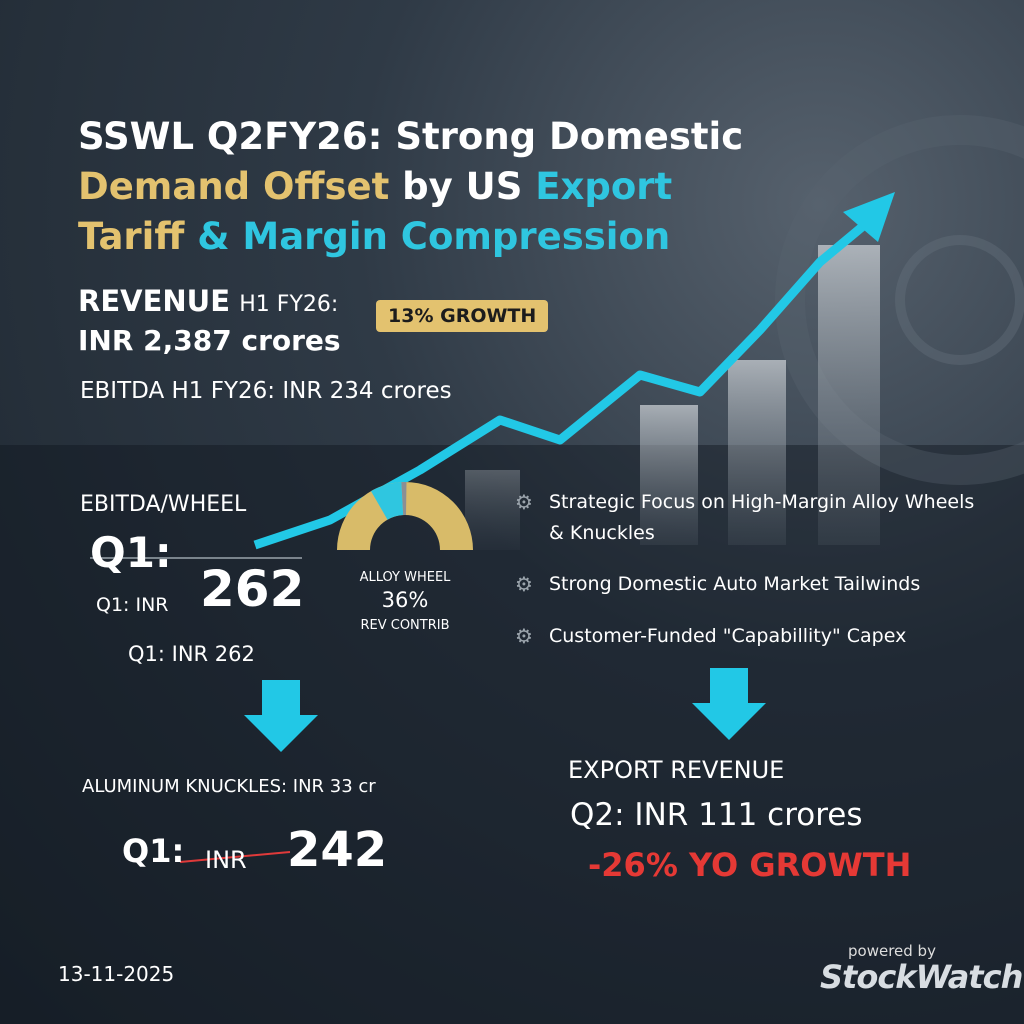  Describe the element at coordinates (266, 391) in the screenshot. I see `ebitda-text: EBITDA H1 FY26: INR 234 crores` at that location.